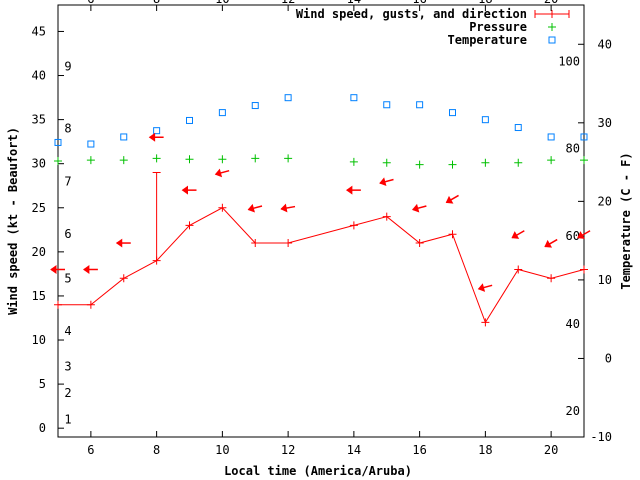  What do you see at coordinates (39, 340) in the screenshot?
I see `y-tick-label-left: 10` at bounding box center [39, 340].